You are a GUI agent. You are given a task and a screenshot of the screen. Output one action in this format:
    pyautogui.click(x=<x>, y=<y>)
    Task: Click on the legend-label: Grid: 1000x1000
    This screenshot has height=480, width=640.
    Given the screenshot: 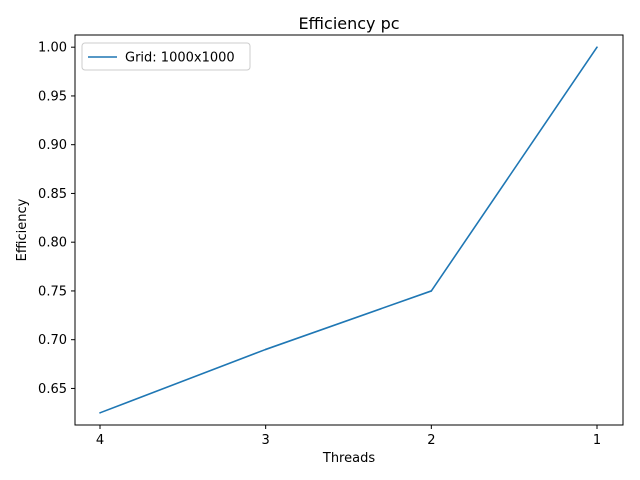 What is the action you would take?
    pyautogui.click(x=180, y=58)
    